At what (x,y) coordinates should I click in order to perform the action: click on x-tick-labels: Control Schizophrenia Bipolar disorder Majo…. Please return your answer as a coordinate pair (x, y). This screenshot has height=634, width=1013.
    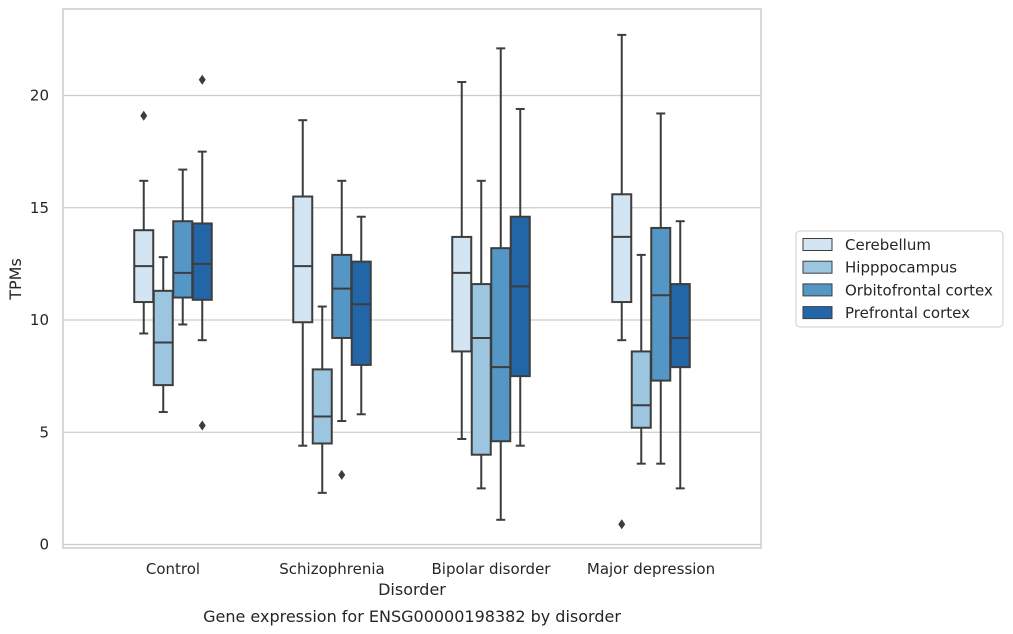
    Looking at the image, I should click on (430, 569).